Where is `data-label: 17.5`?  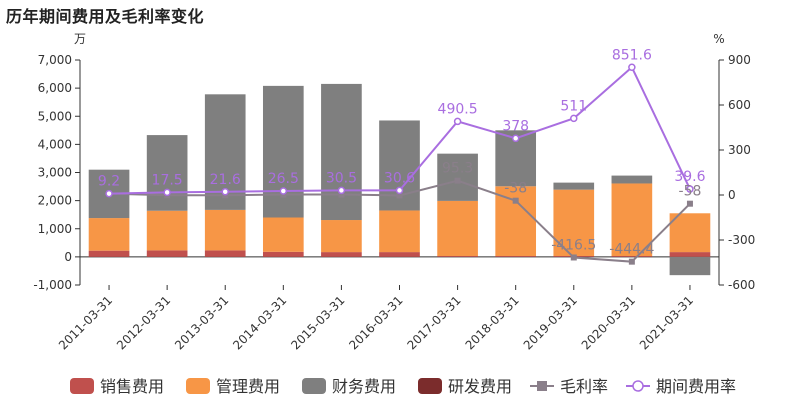 data-label: 17.5 is located at coordinates (167, 180).